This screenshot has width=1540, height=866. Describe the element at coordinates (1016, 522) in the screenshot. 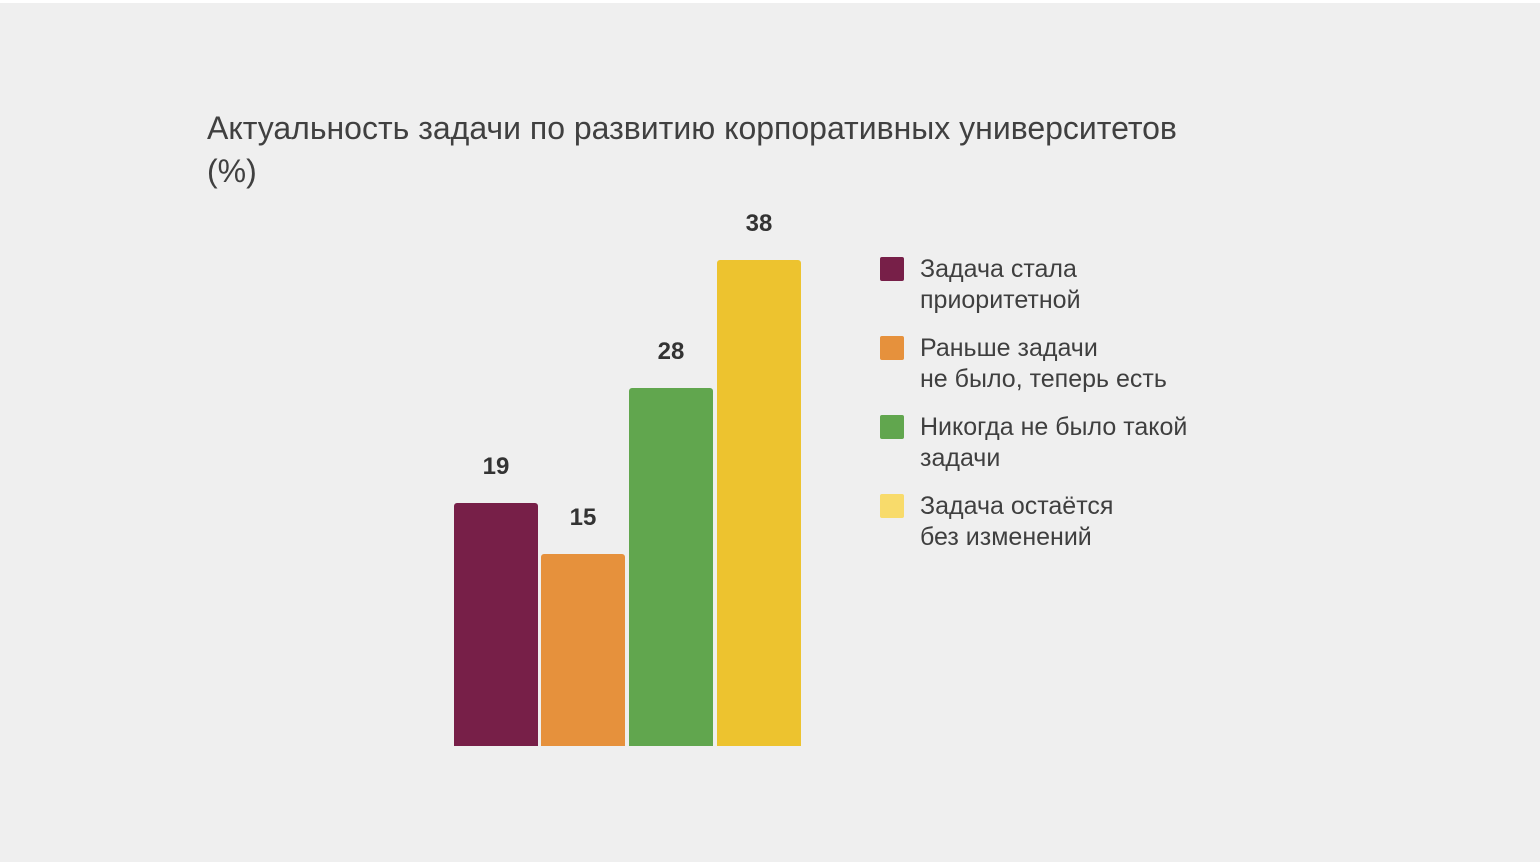

I see `legend-label: Задача остаётся без изменений` at that location.